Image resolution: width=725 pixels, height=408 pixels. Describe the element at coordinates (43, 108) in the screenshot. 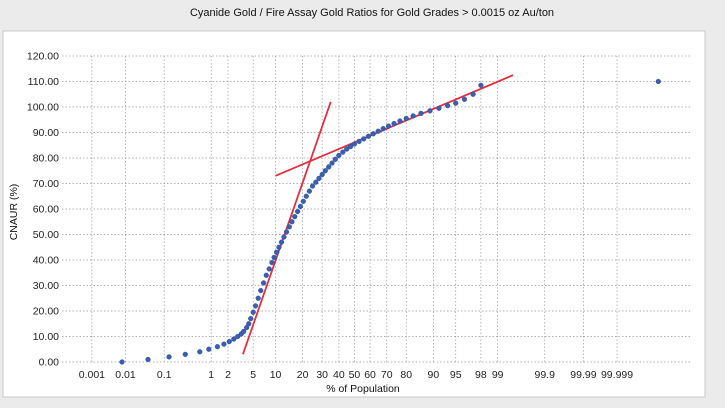

I see `y-tick-label: 100.00` at that location.